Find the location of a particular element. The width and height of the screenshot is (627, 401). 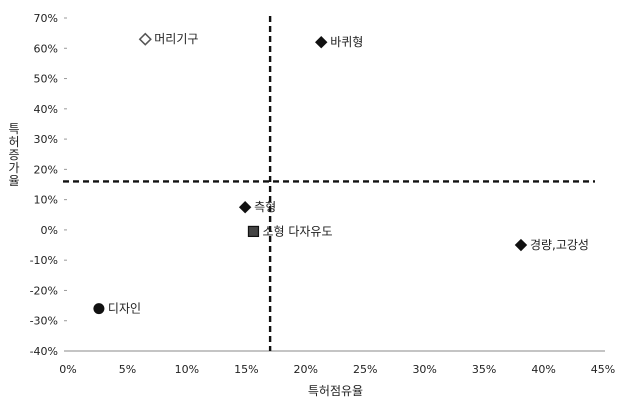

data-point-label: 바퀴형 is located at coordinates (346, 42).